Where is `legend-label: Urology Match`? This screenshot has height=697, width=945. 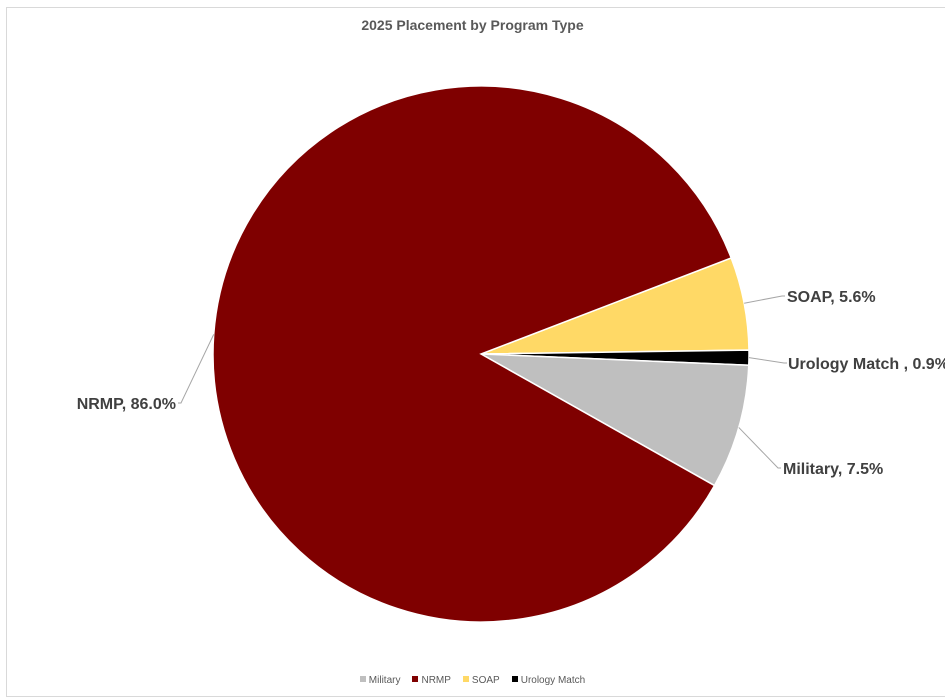 legend-label: Urology Match is located at coordinates (553, 680).